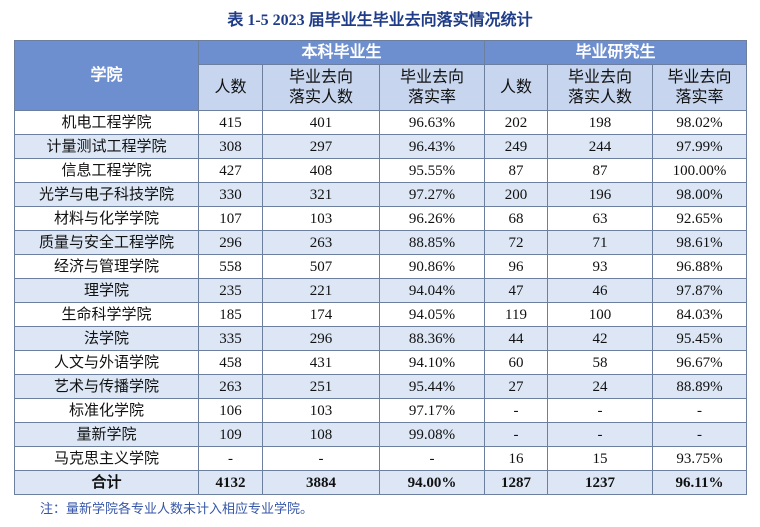 The height and width of the screenshot is (527, 760). I want to click on table-cell: 109, so click(230, 434).